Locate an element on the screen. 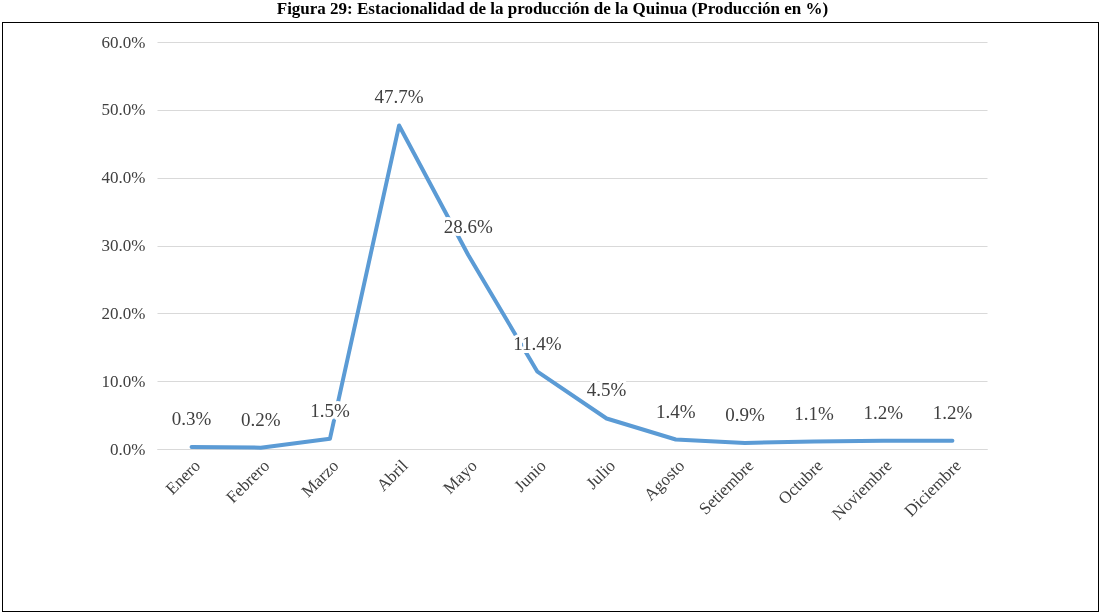 This screenshot has height=615, width=1105. data-label: 4.5% is located at coordinates (606, 390).